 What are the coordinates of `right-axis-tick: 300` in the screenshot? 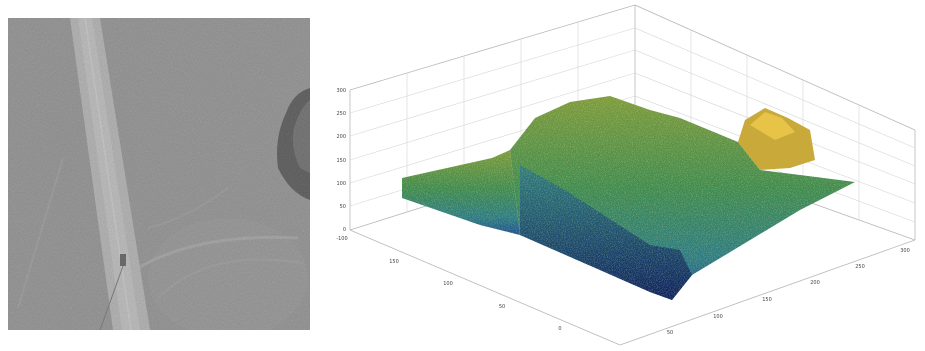 It's located at (905, 251).